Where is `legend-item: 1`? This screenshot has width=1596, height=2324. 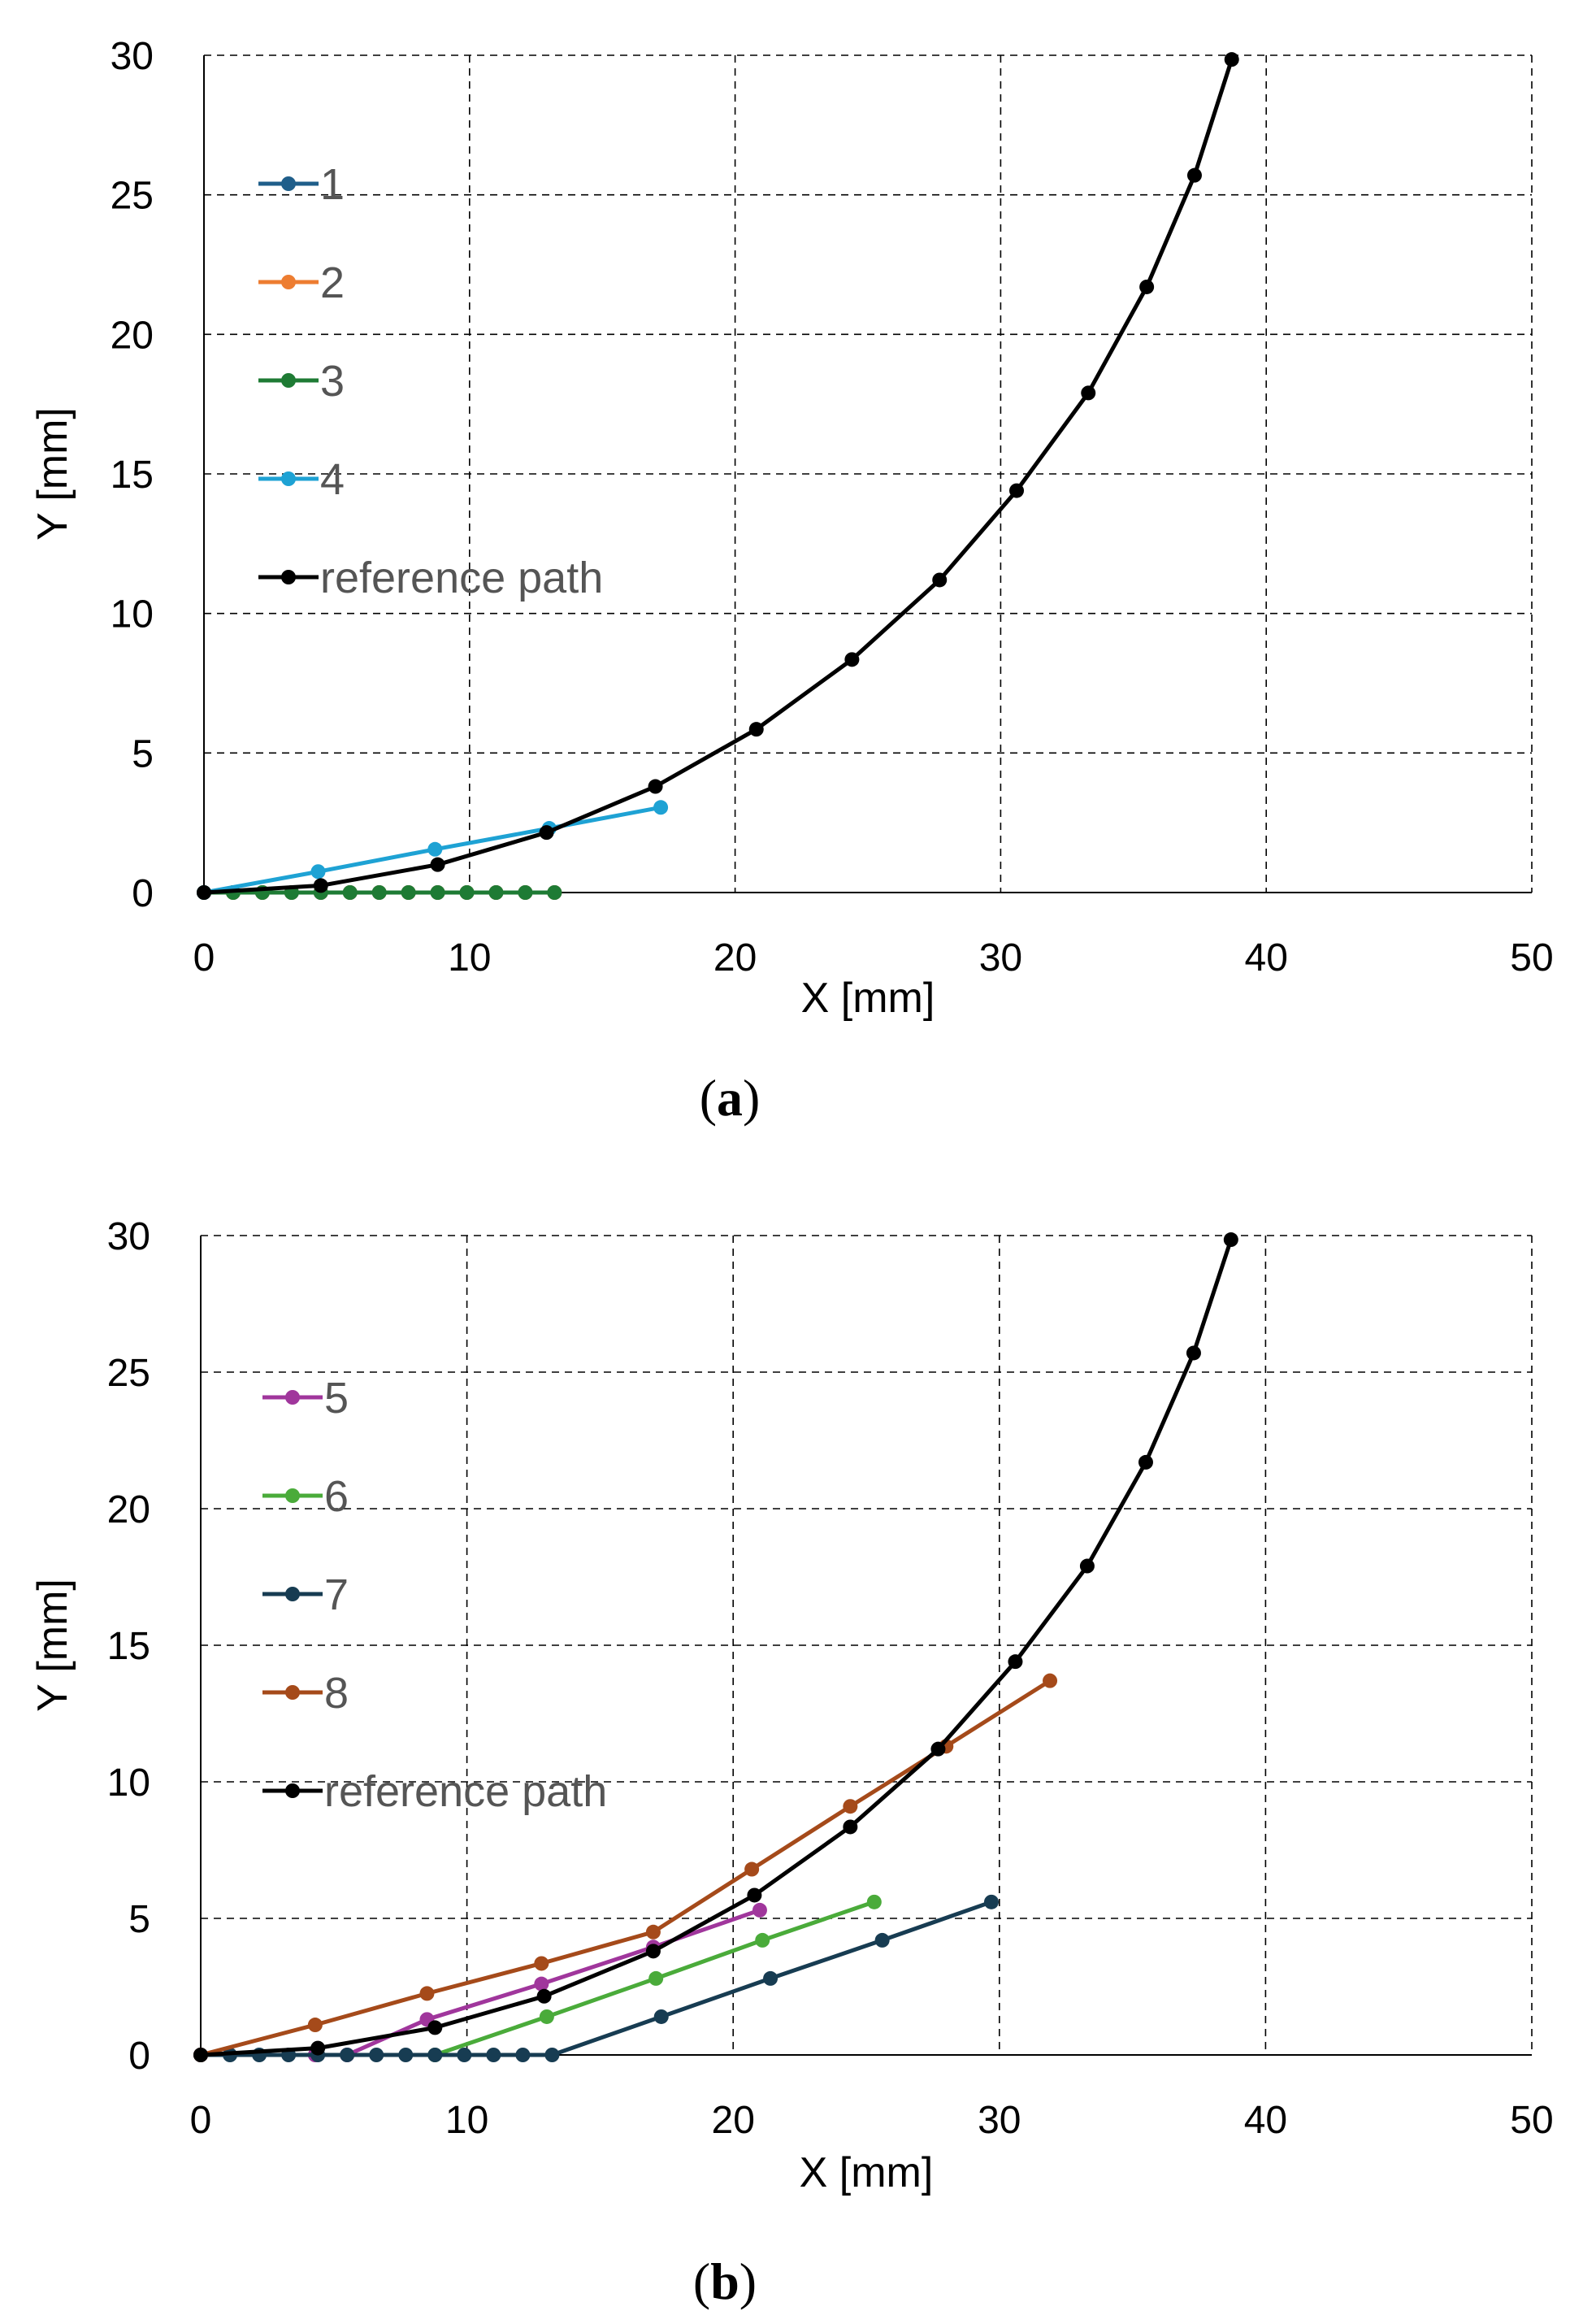 legend-item: 1 is located at coordinates (301, 184).